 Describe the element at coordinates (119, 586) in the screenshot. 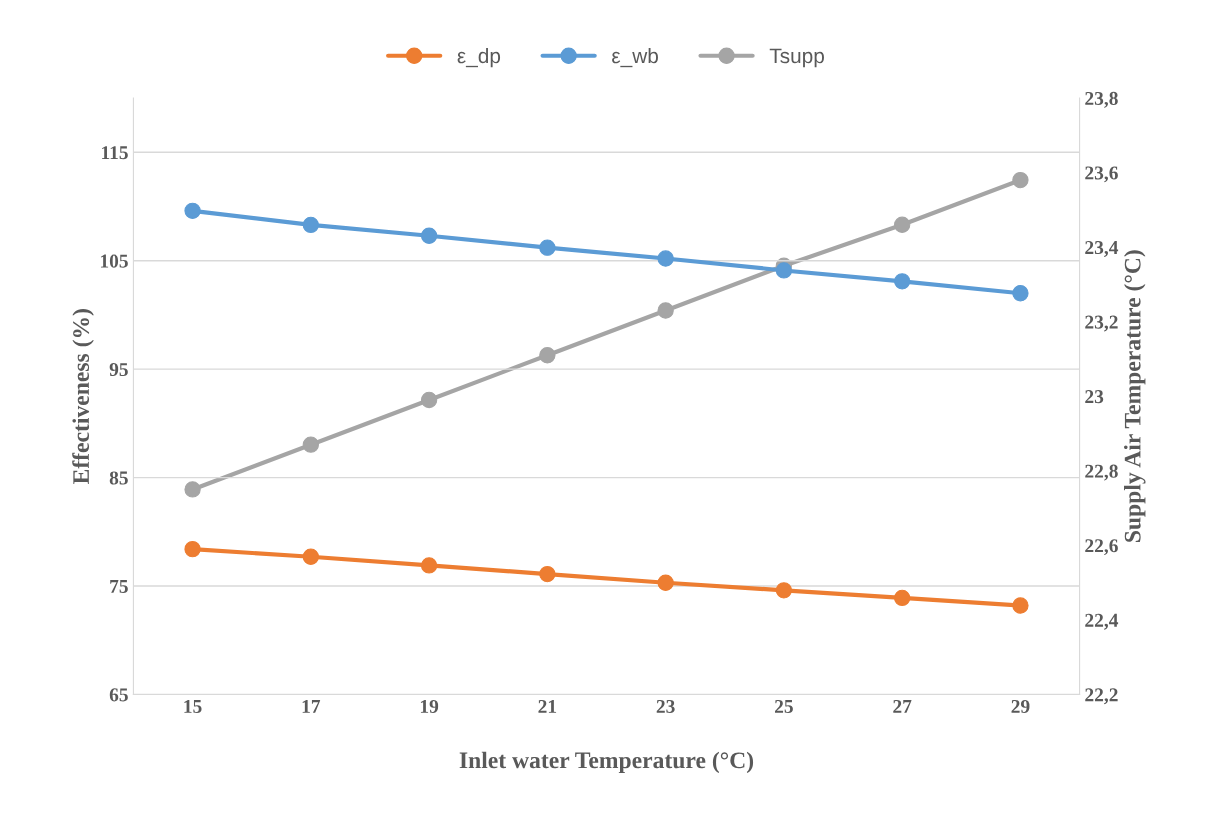

I see `y-tick-label: 75` at that location.